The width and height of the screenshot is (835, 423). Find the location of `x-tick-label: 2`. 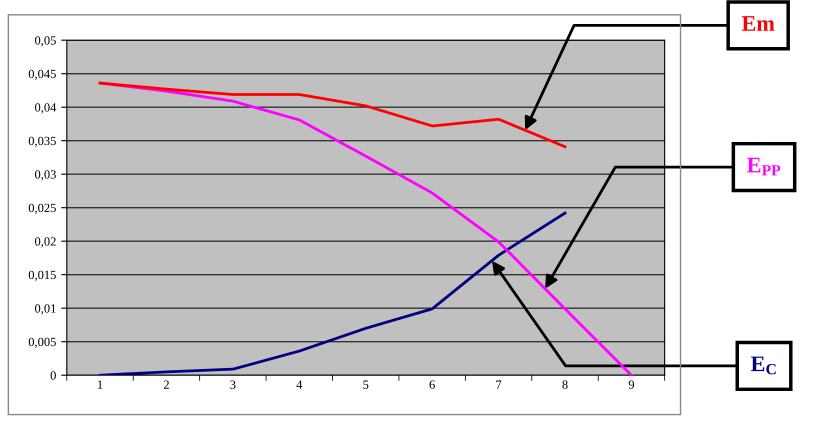

x-tick-label: 2 is located at coordinates (166, 384).